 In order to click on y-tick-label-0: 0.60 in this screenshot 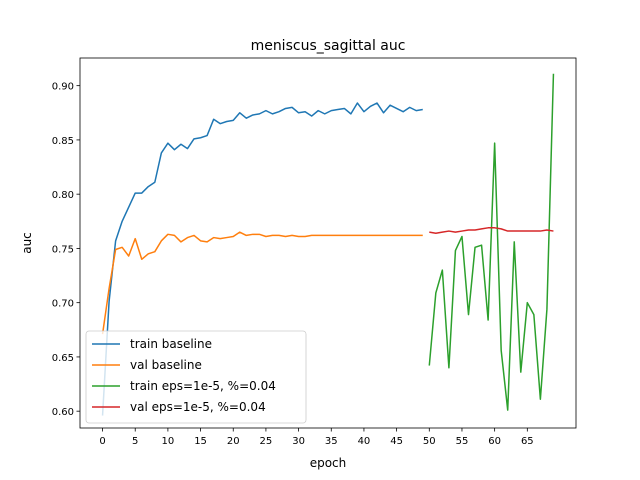, I will do `click(63, 412)`.